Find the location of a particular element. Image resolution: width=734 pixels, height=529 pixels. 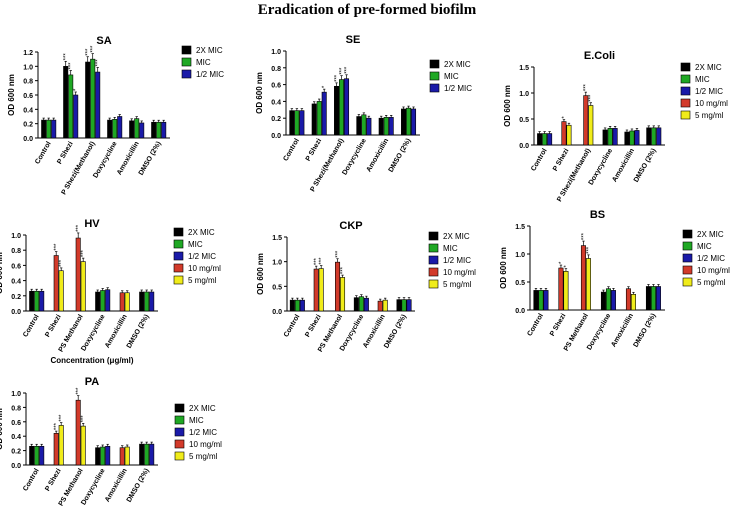

x-tick-label: Doxycycline is located at coordinates (93, 332).